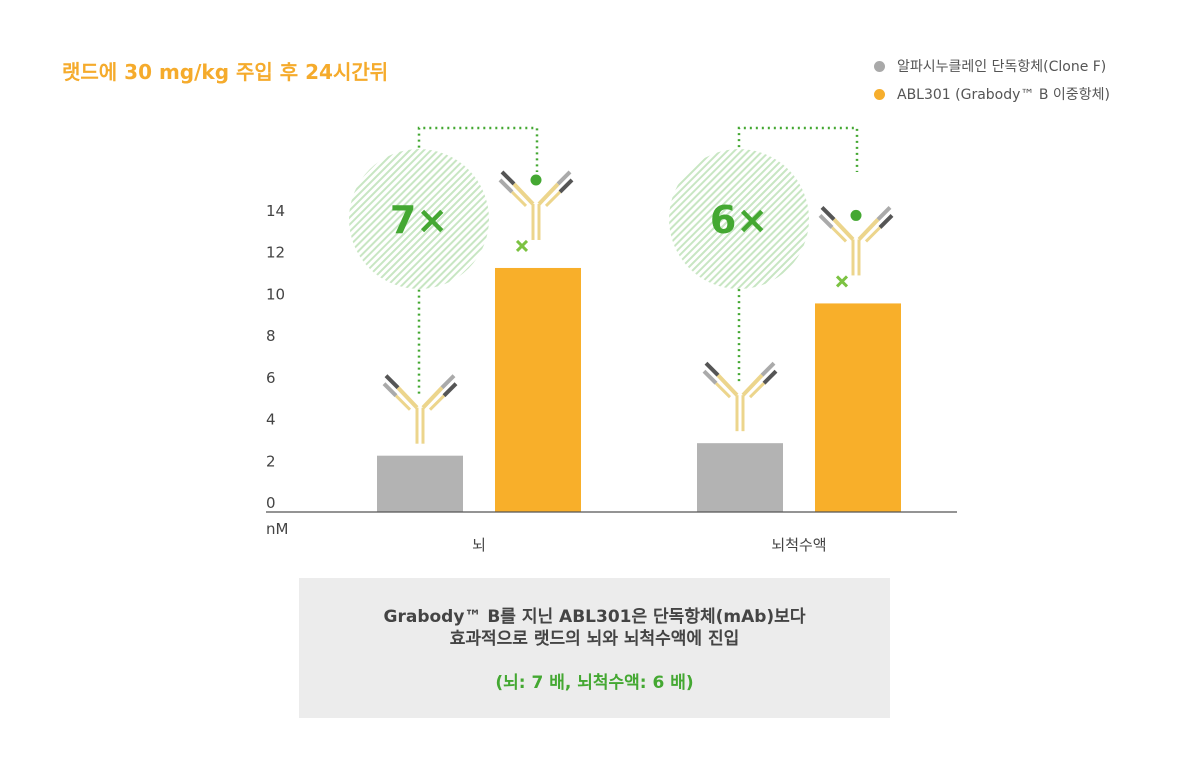  I want to click on summary-highlight: (뇌: 7 배, 뇌척수액: 6 배), so click(594, 683).